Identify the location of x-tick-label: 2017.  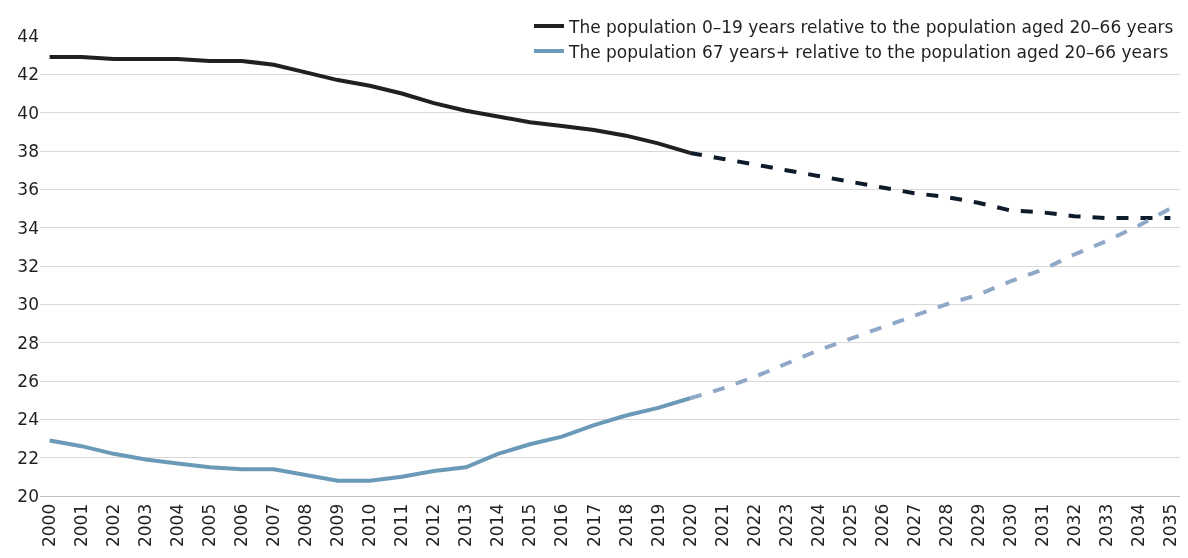
(593, 525).